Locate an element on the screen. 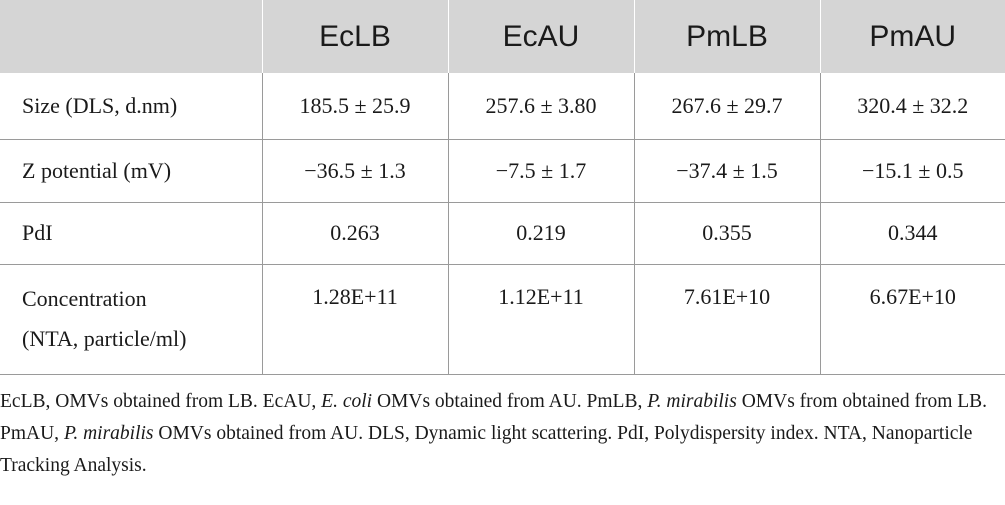 This screenshot has width=1005, height=505. header-ecau: EcAU is located at coordinates (540, 36).